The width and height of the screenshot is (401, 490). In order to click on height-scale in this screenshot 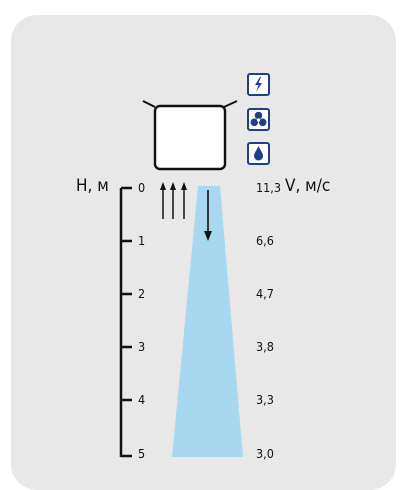, I will do `click(125, 322)`.